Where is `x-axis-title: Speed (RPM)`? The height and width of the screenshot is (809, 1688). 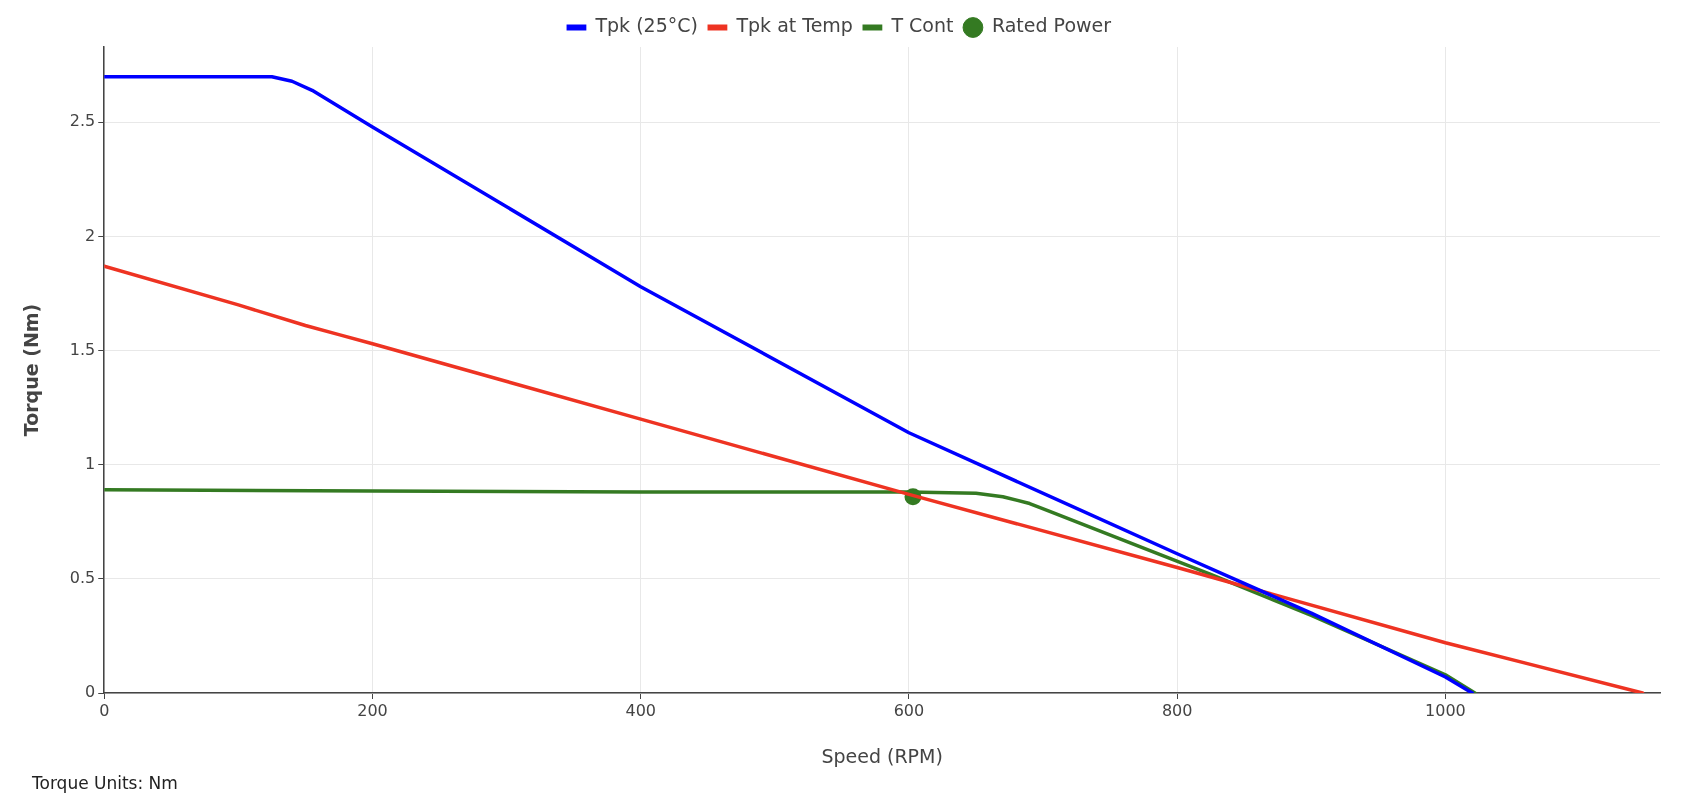 x-axis-title: Speed (RPM) is located at coordinates (882, 755).